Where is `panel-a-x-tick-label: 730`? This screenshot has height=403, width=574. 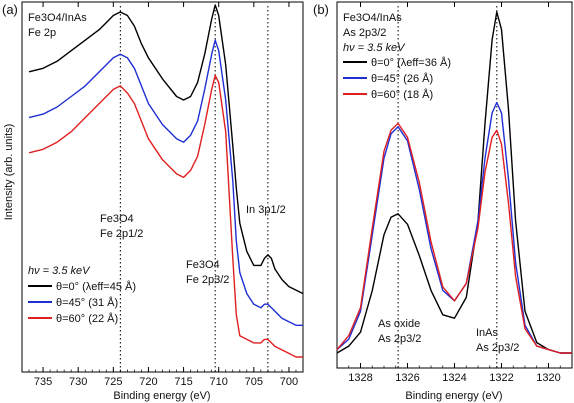
panel-a-x-tick-label: 730 is located at coordinates (78, 382).